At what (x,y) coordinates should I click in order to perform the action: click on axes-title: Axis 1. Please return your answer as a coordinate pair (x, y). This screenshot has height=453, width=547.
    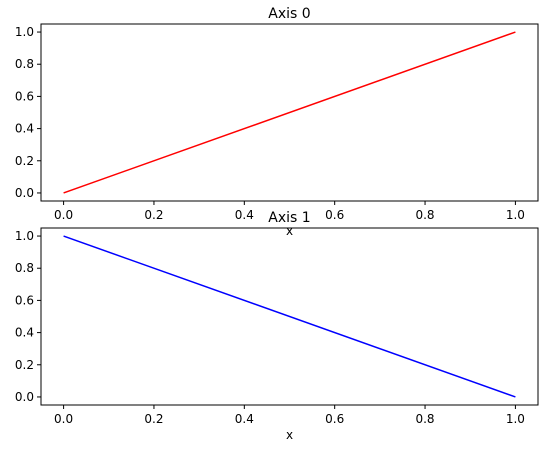
    Looking at the image, I should click on (289, 218).